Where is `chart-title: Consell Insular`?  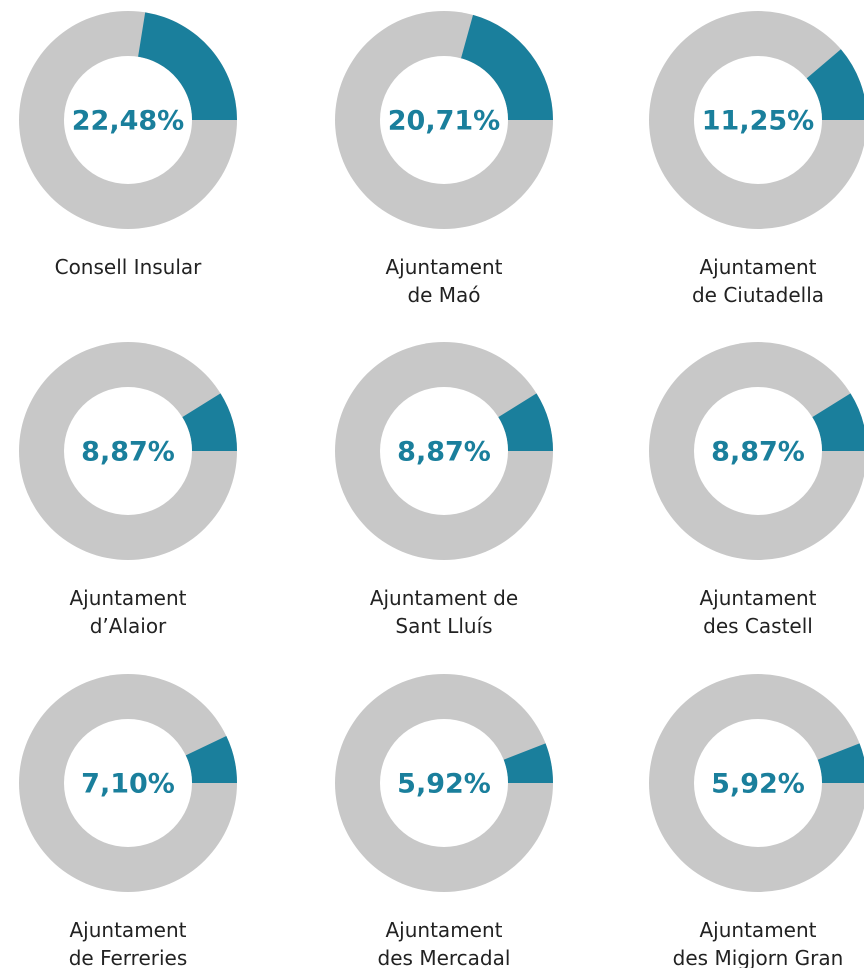 chart-title: Consell Insular is located at coordinates (128, 267).